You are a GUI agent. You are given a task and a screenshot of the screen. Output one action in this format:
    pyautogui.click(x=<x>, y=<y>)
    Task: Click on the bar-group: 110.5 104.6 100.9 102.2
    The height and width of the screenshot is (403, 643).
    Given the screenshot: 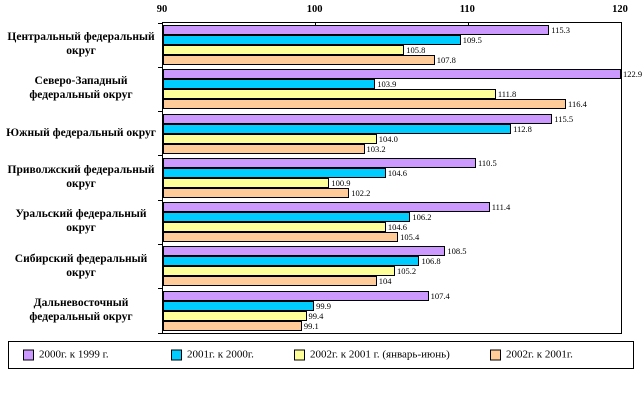 What is the action you would take?
    pyautogui.click(x=392, y=178)
    